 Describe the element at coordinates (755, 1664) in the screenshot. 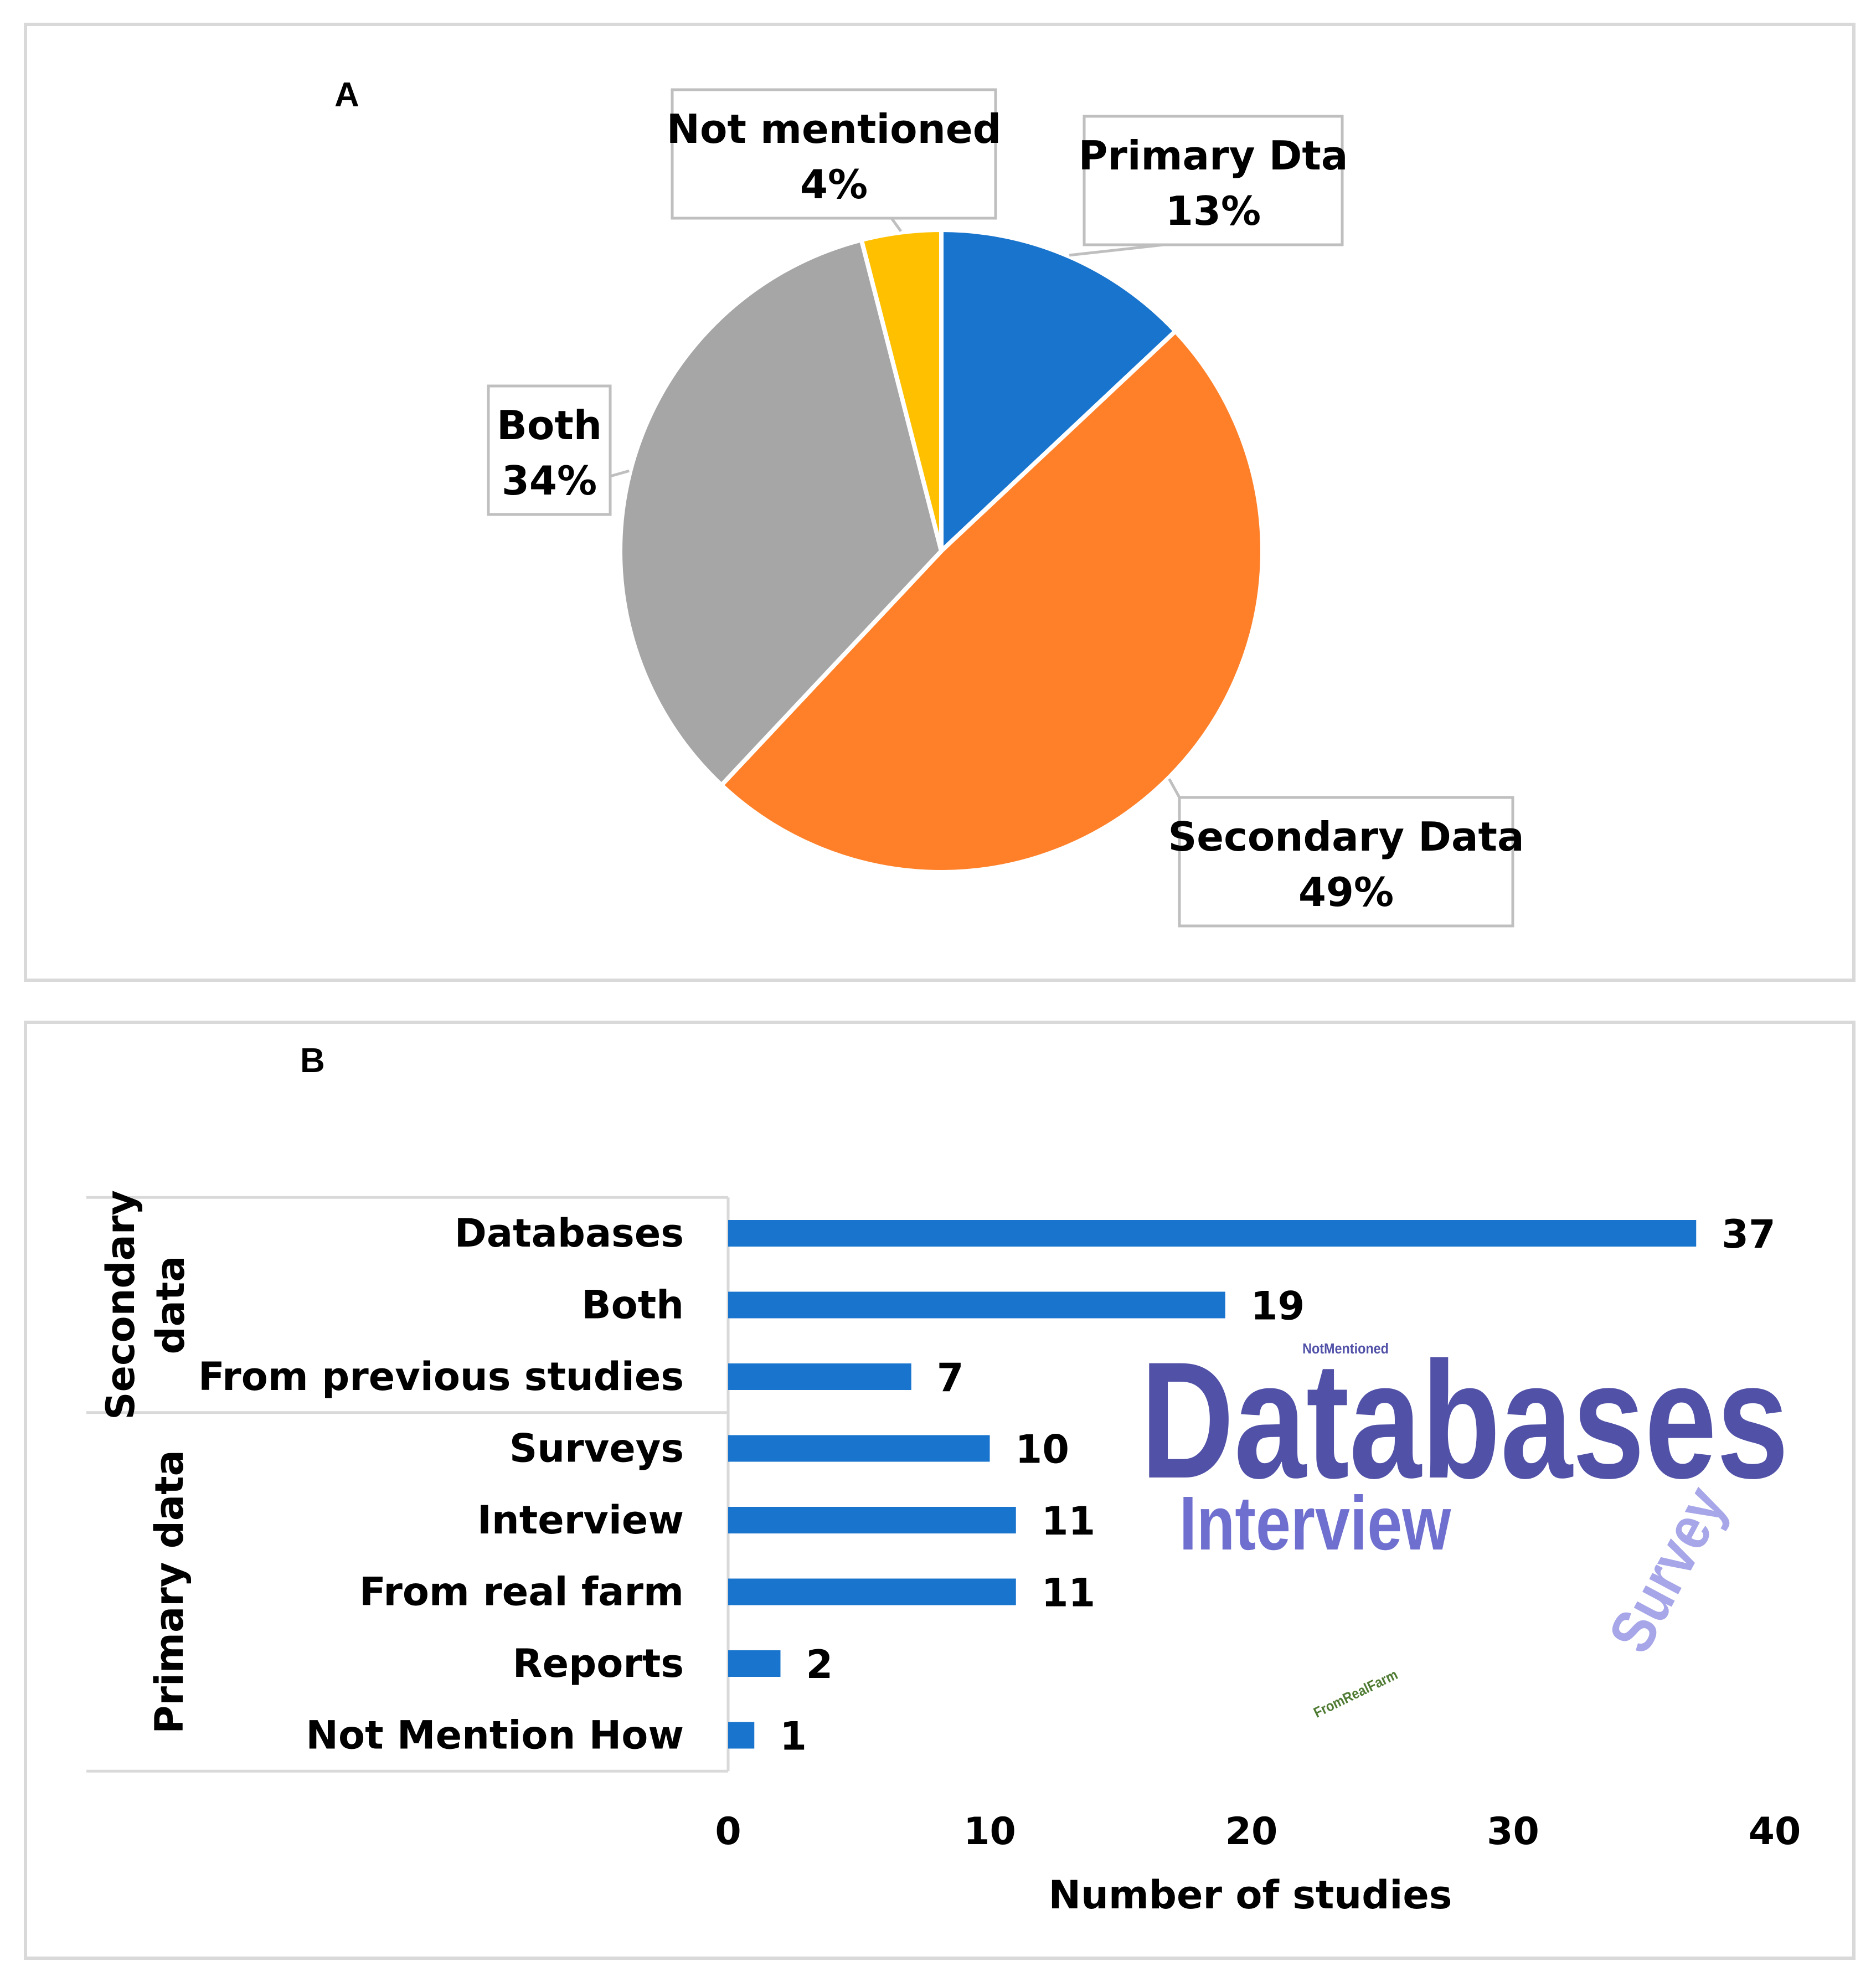

I see `bar-reports` at that location.